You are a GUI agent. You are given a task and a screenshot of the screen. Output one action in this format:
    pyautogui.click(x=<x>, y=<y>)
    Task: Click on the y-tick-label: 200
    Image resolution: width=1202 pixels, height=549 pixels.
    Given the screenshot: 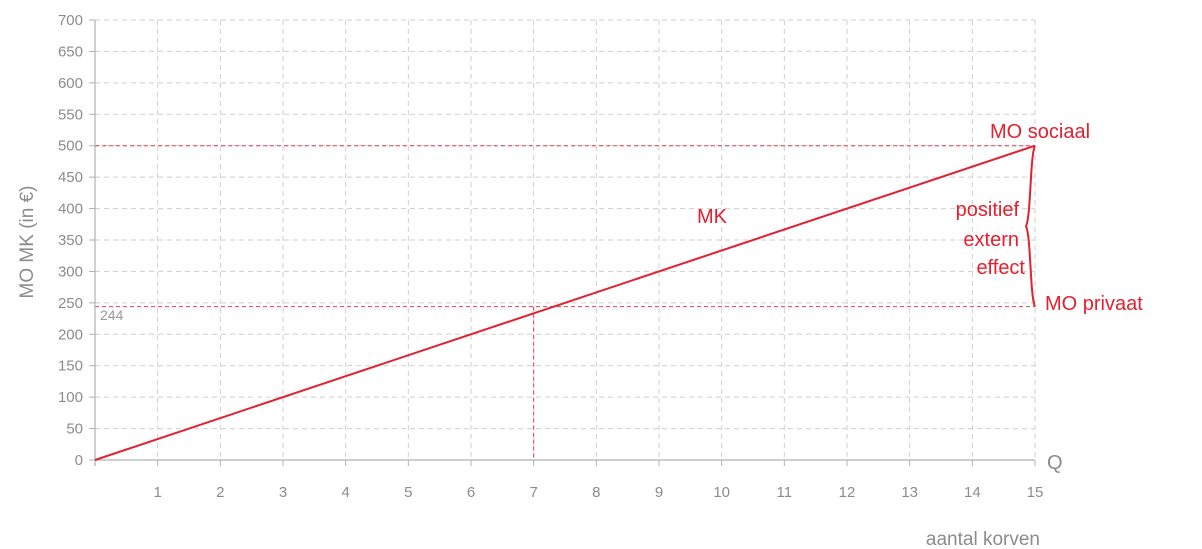 What is the action you would take?
    pyautogui.click(x=70, y=334)
    